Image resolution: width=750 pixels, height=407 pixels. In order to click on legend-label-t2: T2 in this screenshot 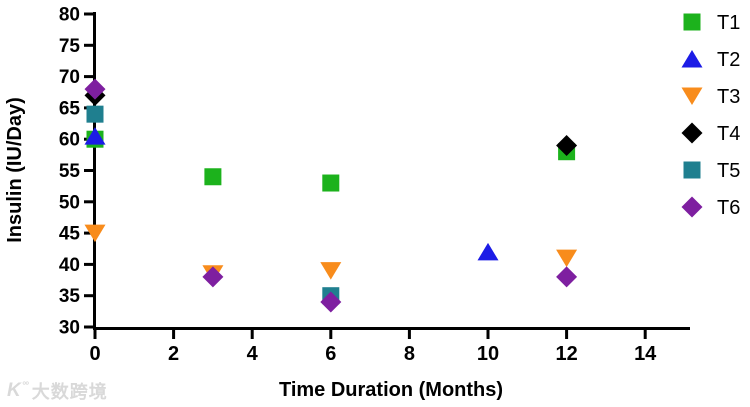, I will do `click(728, 60)`.